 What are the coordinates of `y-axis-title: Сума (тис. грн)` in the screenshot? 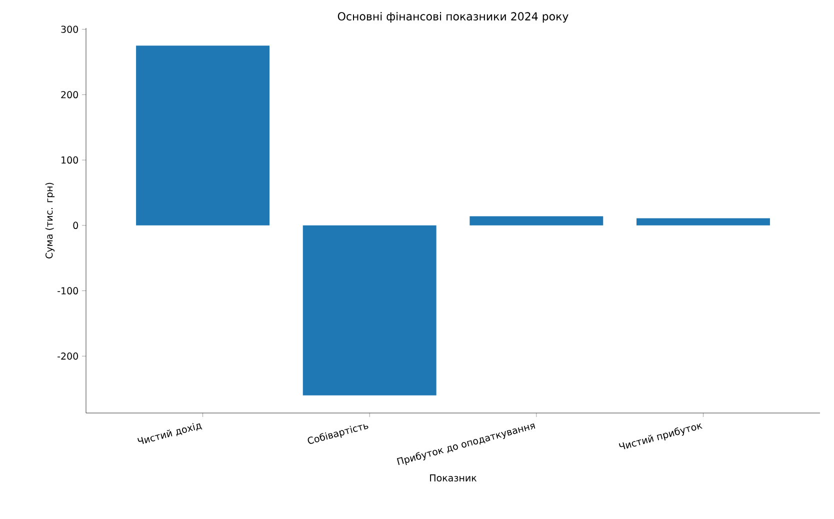 It's located at (50, 220).